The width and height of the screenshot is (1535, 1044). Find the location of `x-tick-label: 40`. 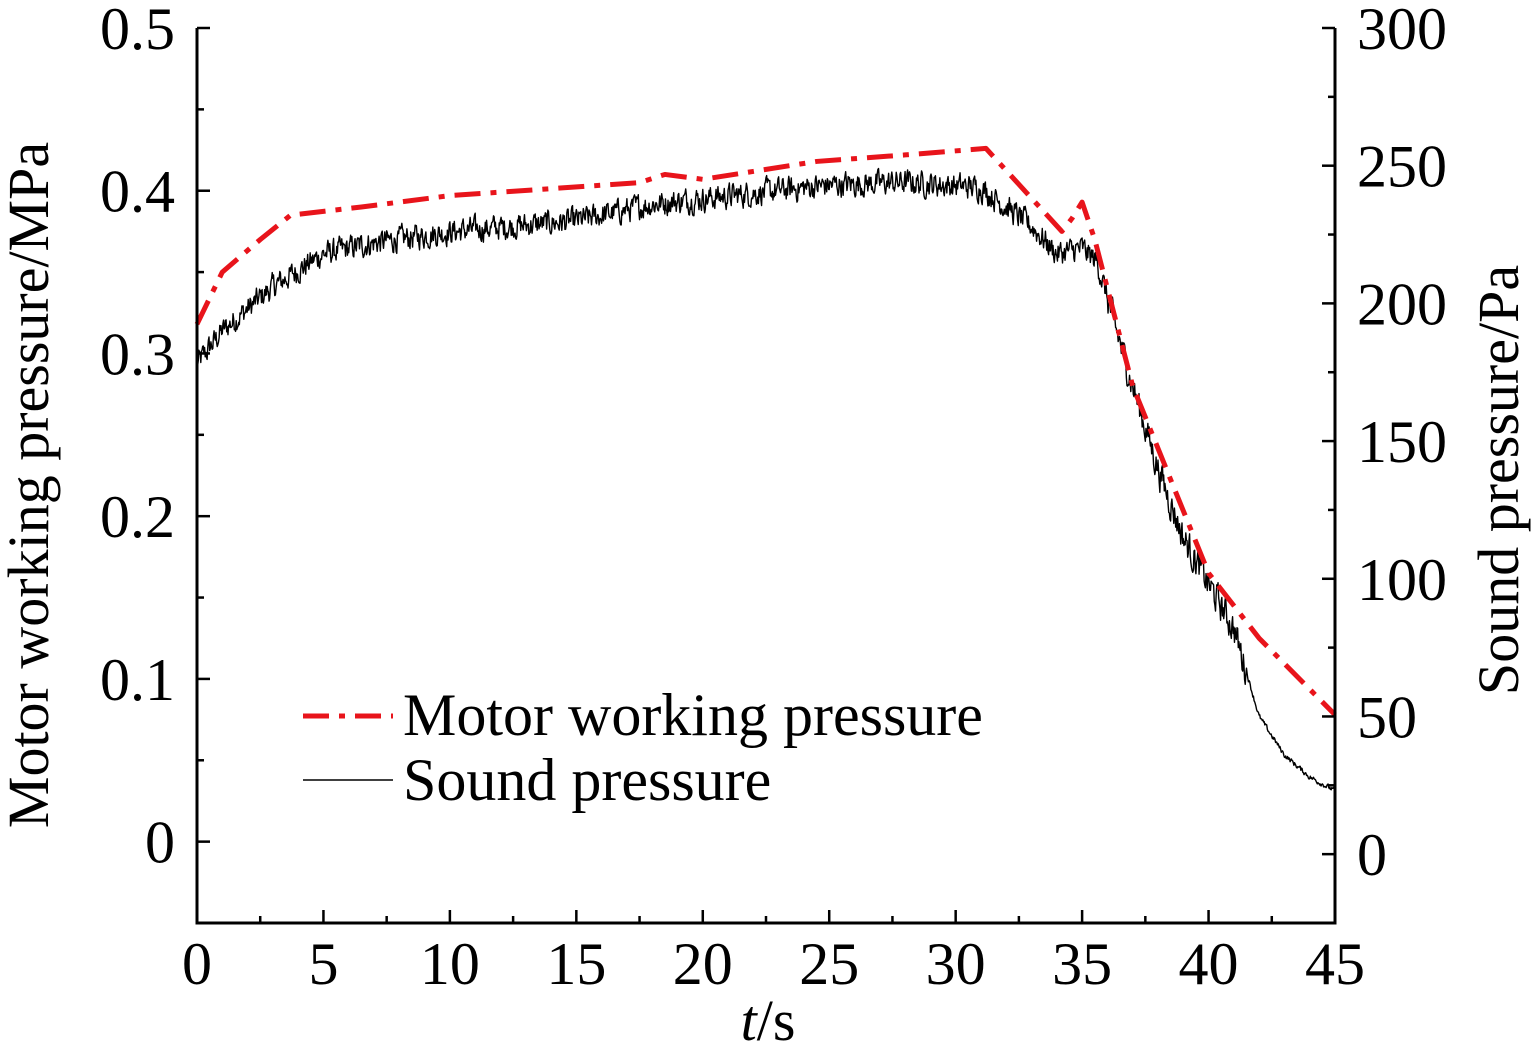

x-tick-label: 40 is located at coordinates (1209, 964).